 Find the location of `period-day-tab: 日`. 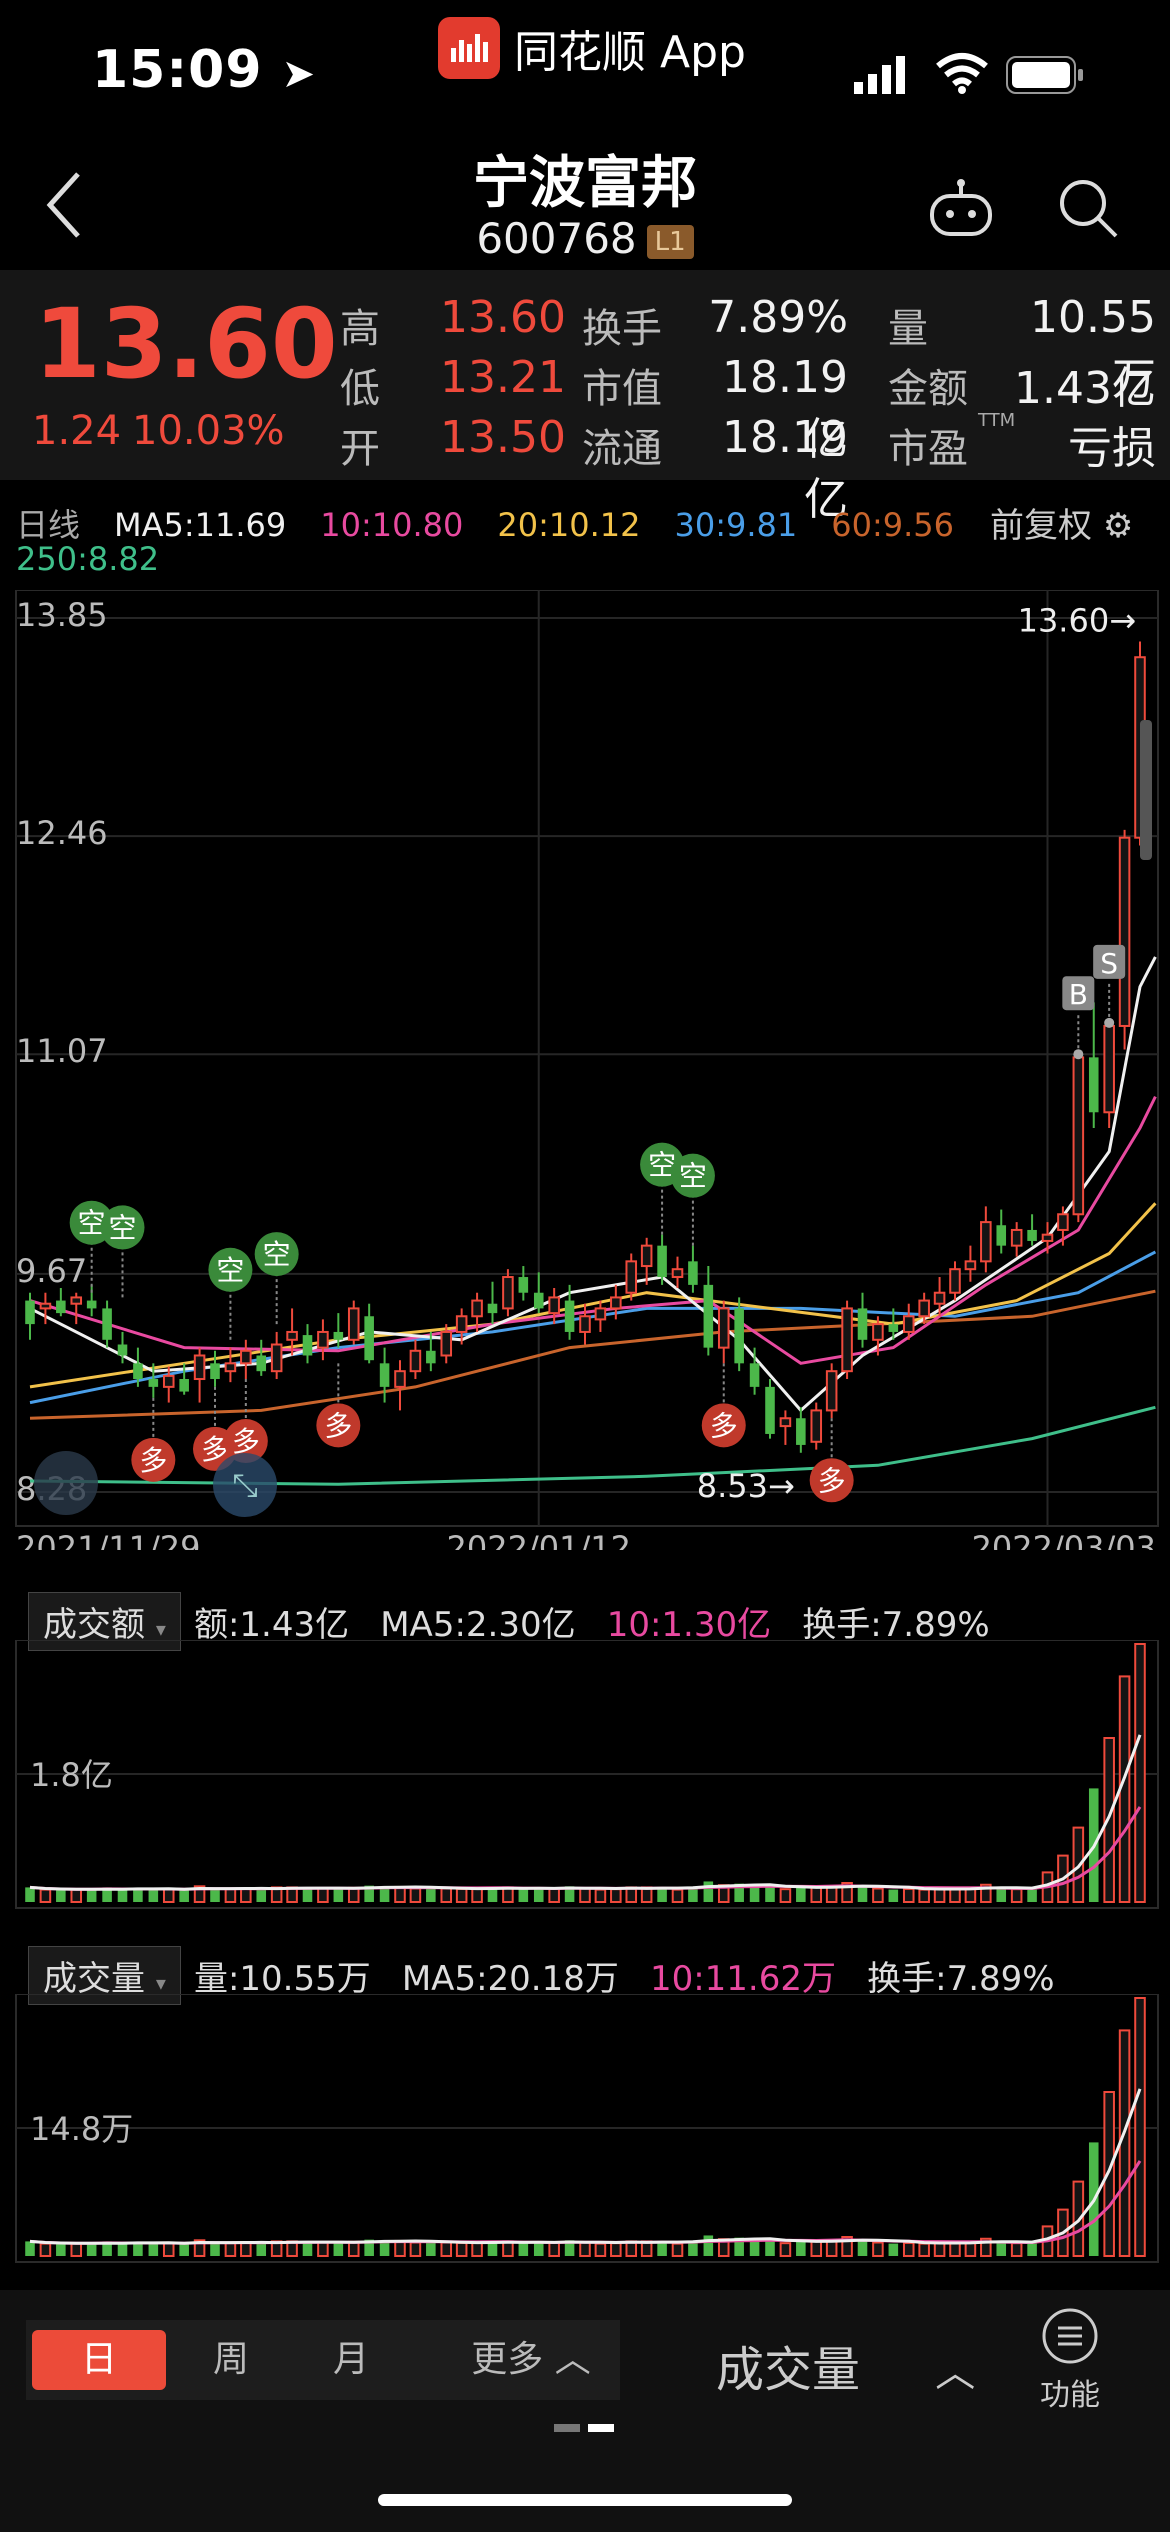

period-day-tab: 日 is located at coordinates (99, 2360).